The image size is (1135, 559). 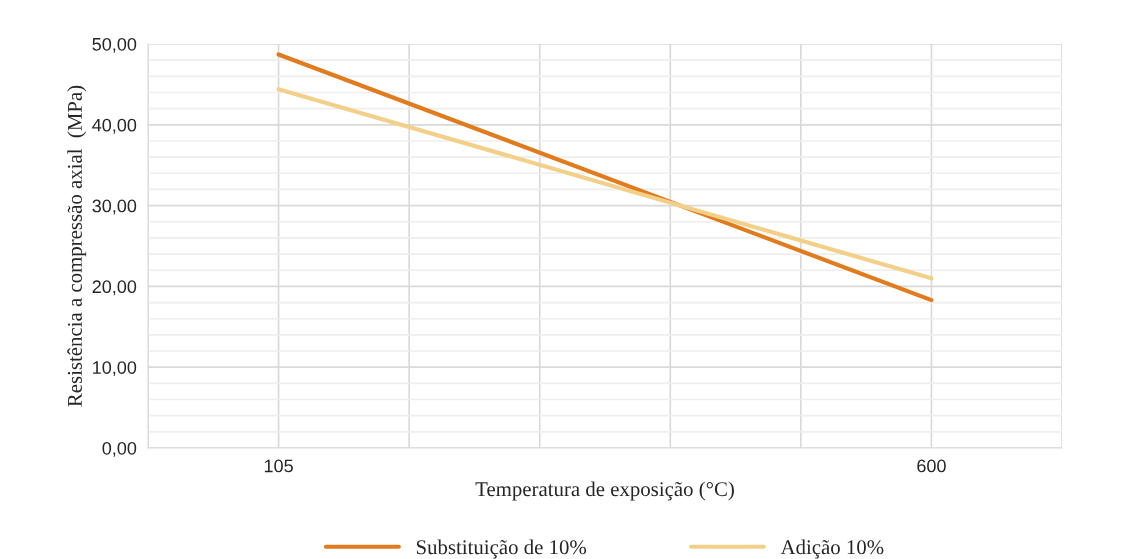 What do you see at coordinates (114, 288) in the screenshot?
I see `y-tick-label: 20,00` at bounding box center [114, 288].